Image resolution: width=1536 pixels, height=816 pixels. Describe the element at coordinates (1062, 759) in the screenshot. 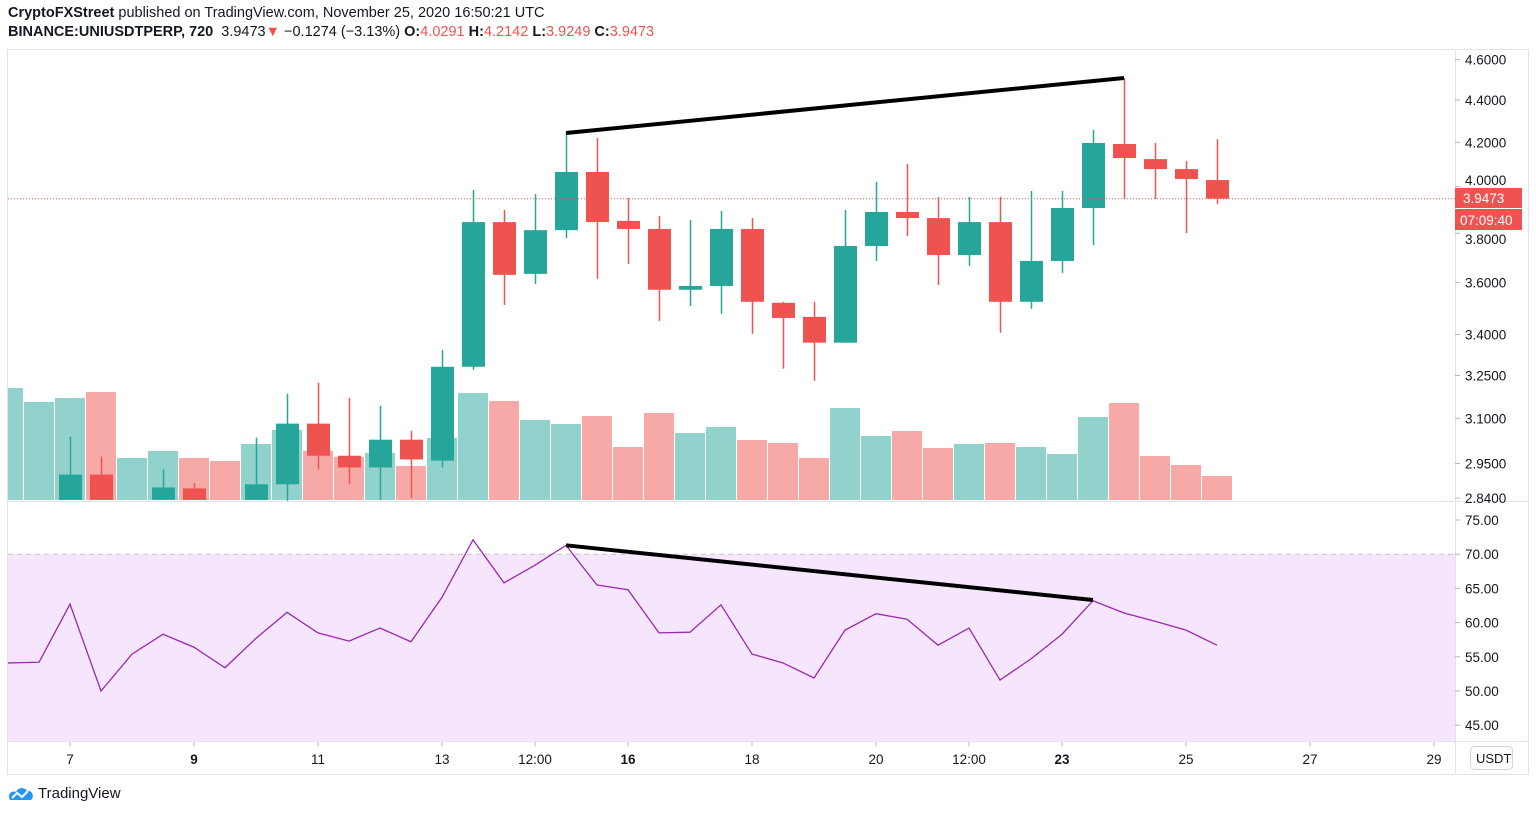

I see `time-tick-label: 23` at that location.